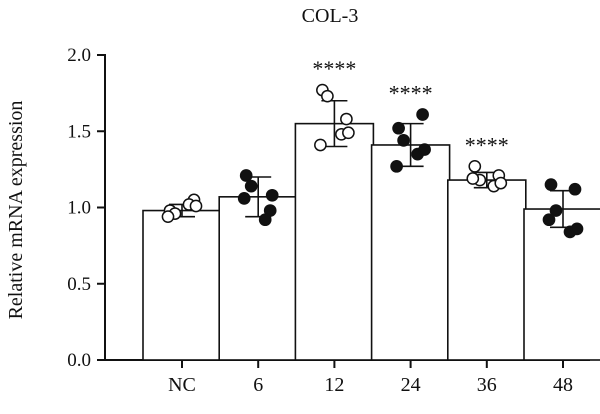 The height and width of the screenshot is (414, 600). What do you see at coordinates (79, 360) in the screenshot?
I see `y-tick-label: 0.0` at bounding box center [79, 360].